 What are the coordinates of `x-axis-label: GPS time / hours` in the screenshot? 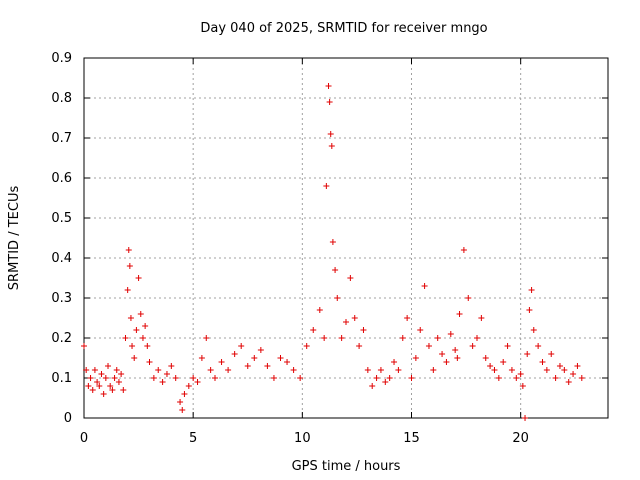 It's located at (346, 466).